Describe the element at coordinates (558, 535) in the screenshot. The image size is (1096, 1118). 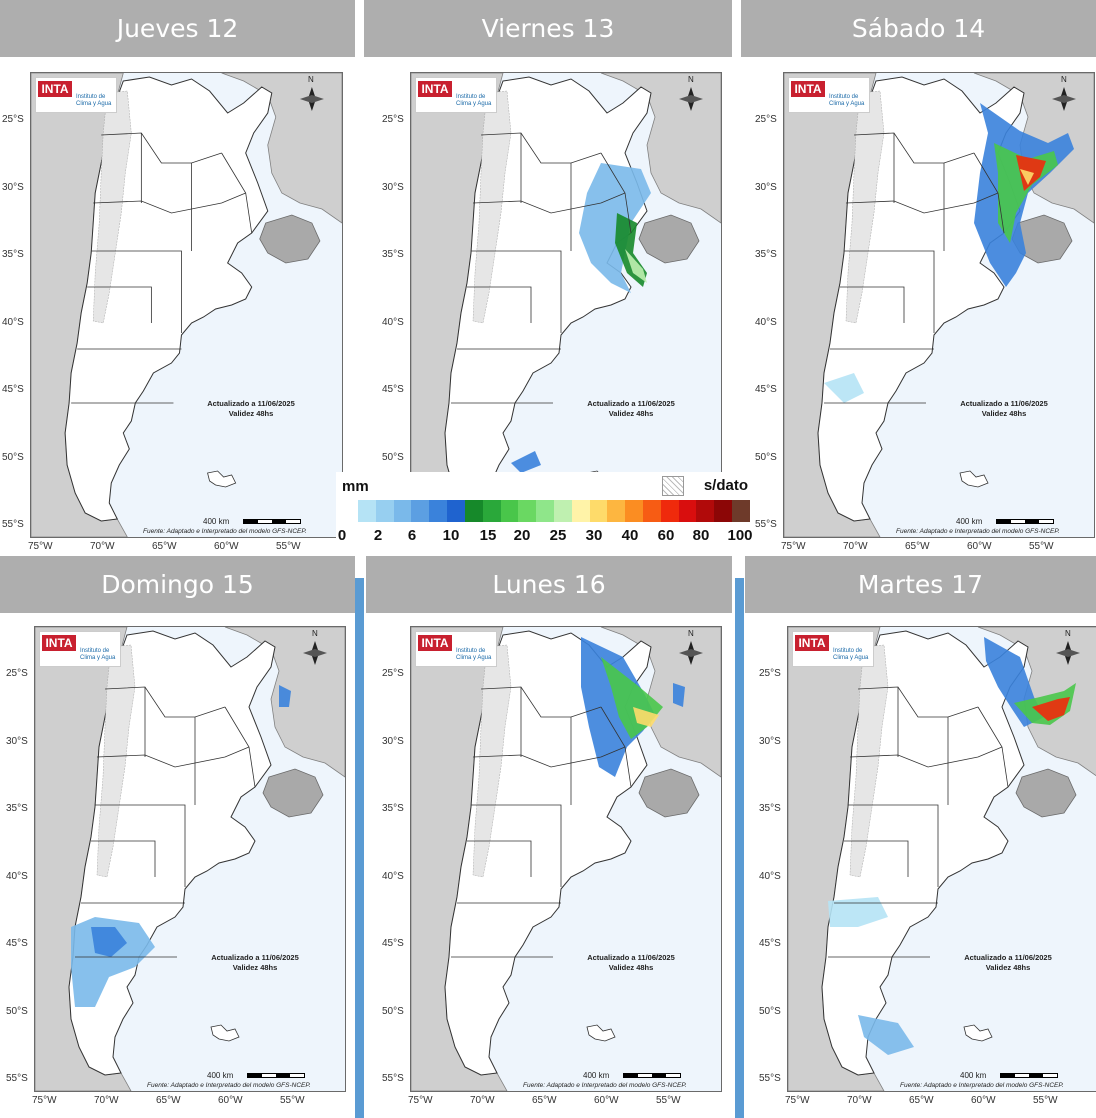
I see `legend-tick-label: 25` at that location.